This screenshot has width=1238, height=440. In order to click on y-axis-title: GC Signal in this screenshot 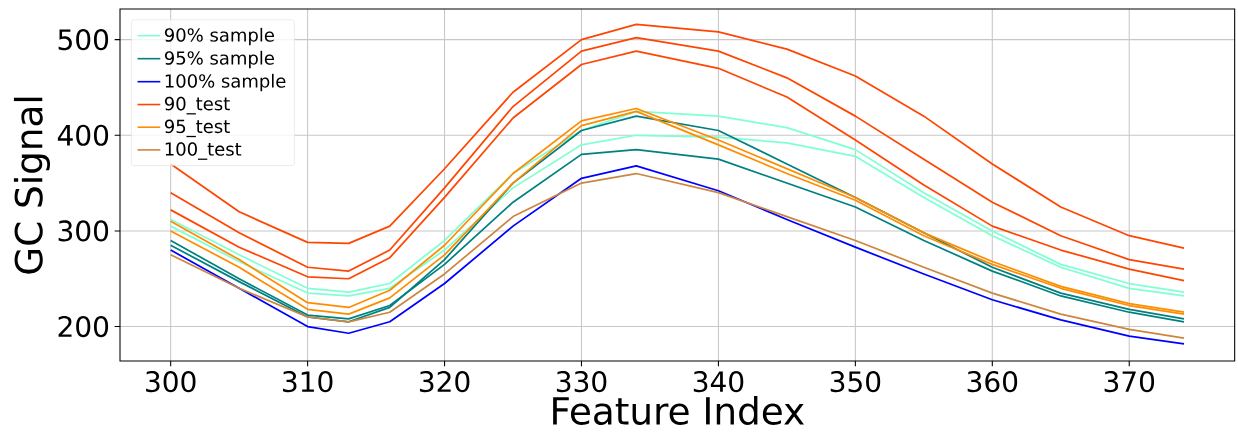, I will do `click(32, 185)`.